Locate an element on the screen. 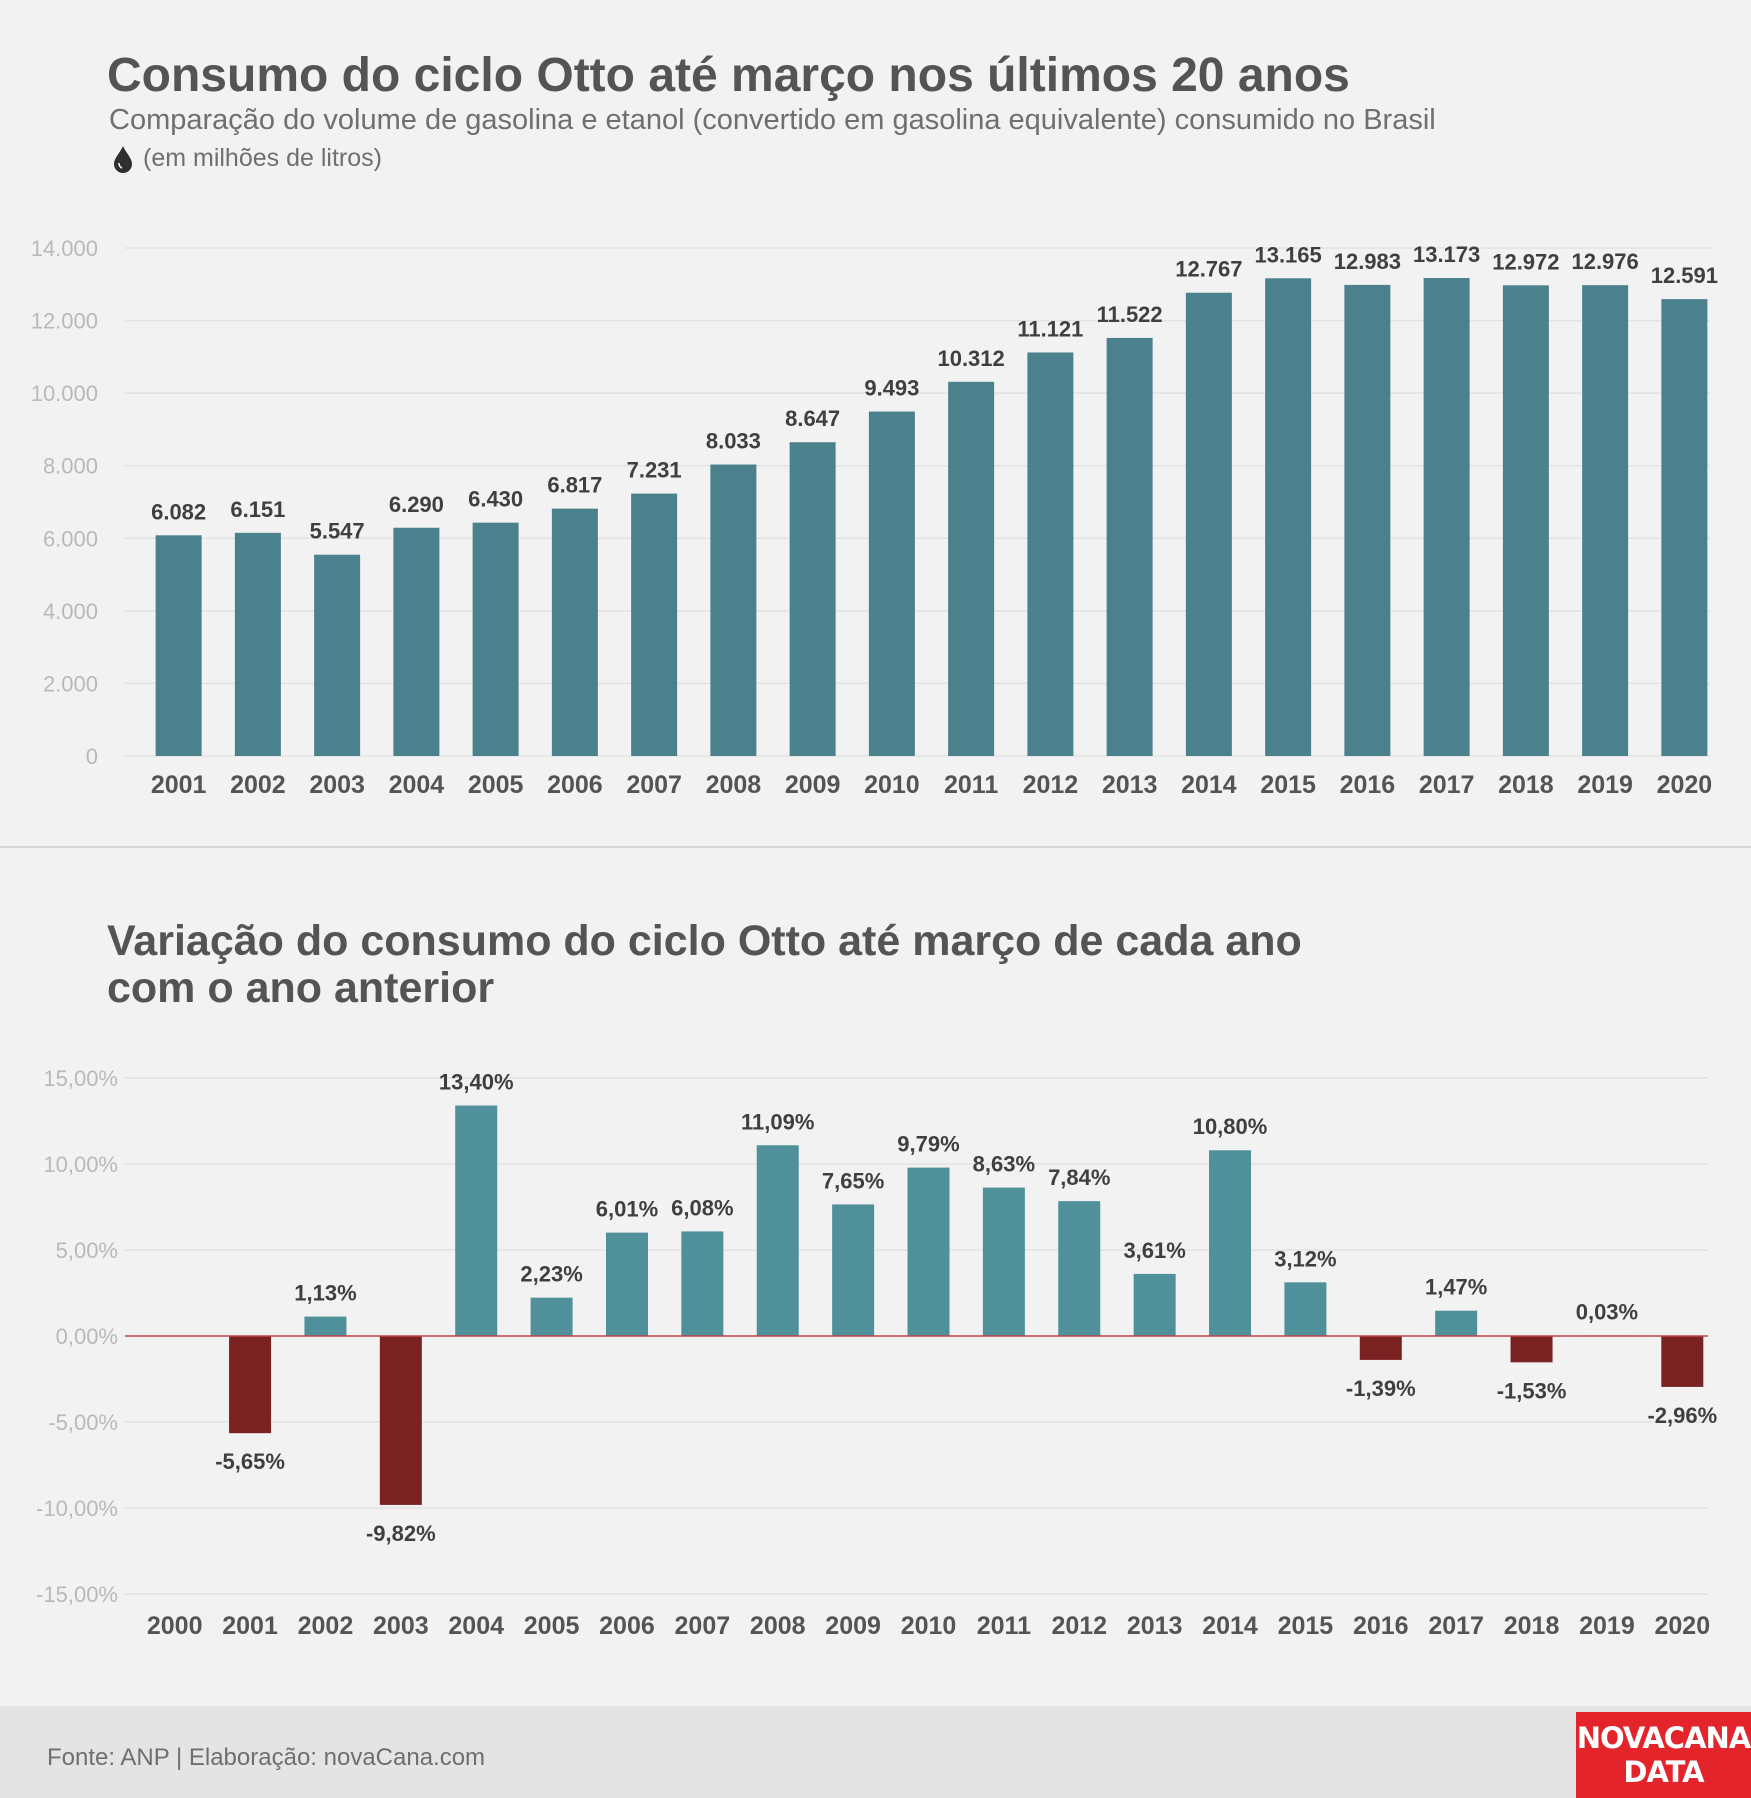 Image resolution: width=1751 pixels, height=1798 pixels. data-label: 3,12% is located at coordinates (1305, 1258).